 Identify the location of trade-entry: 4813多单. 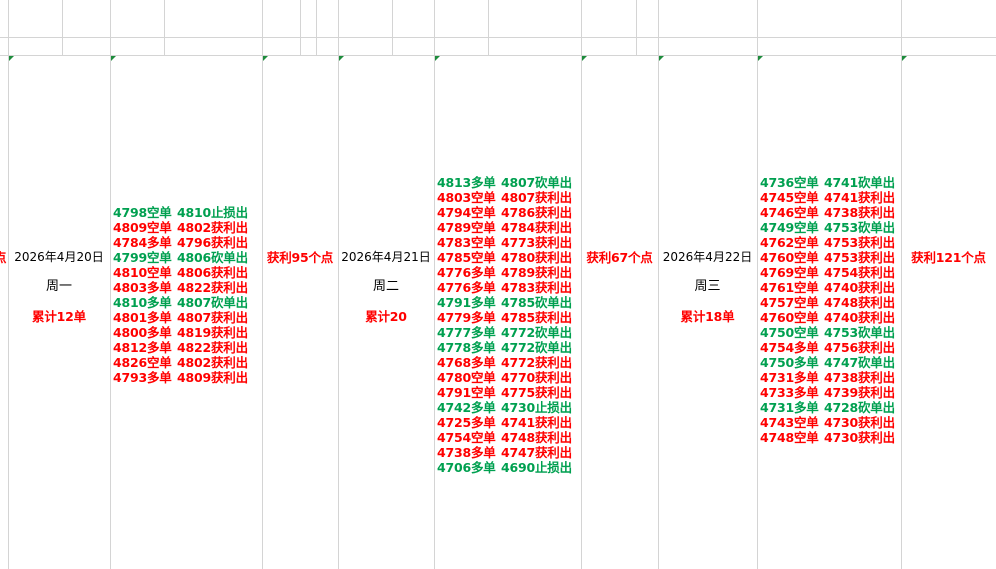
(466, 182).